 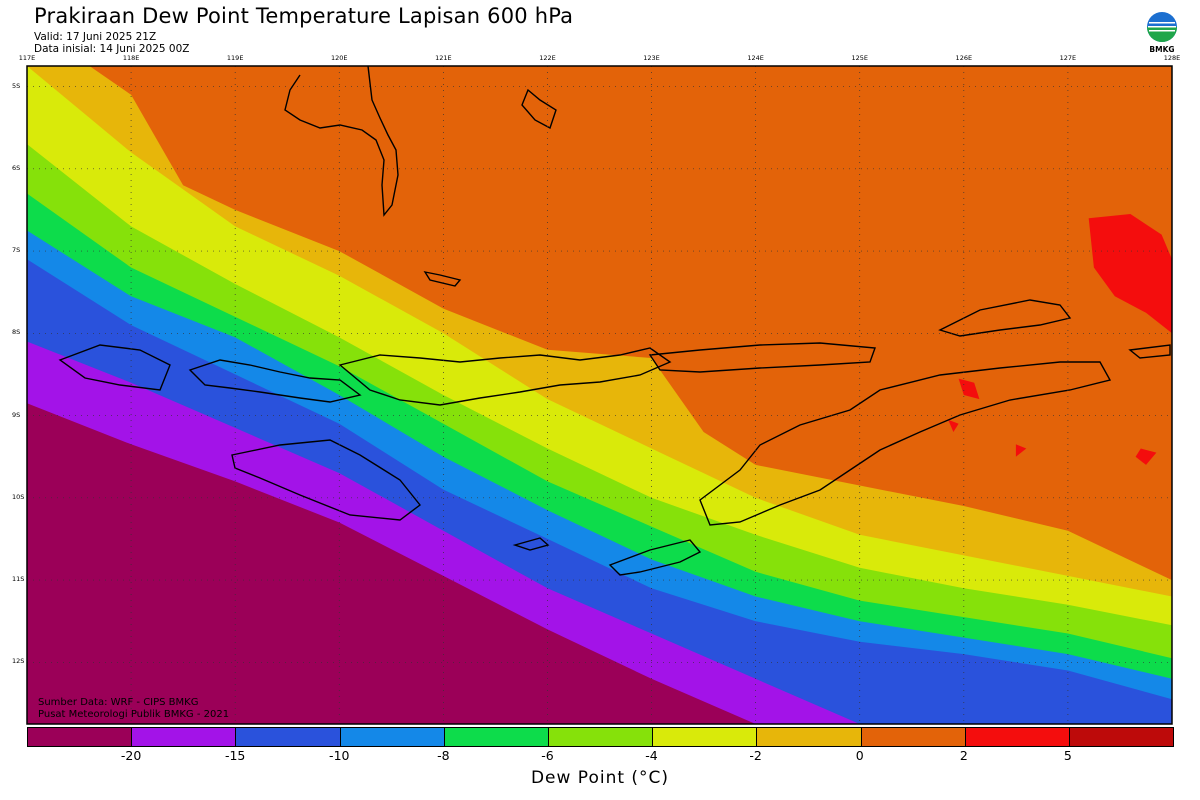 I want to click on longitude-tick-label: 120E, so click(x=339, y=58).